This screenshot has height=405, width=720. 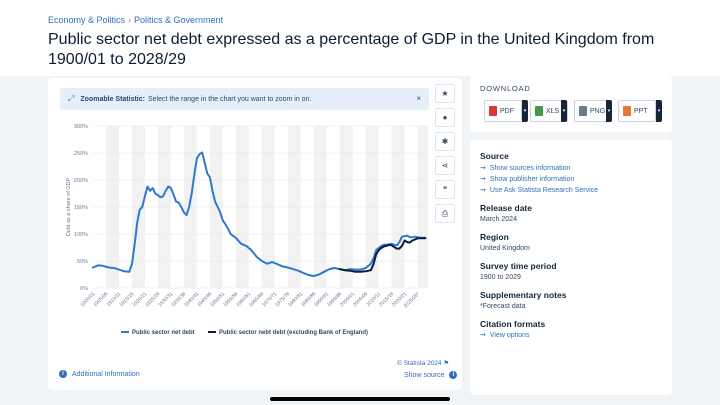 I want to click on y-tick-label: 50%, so click(x=82, y=262).